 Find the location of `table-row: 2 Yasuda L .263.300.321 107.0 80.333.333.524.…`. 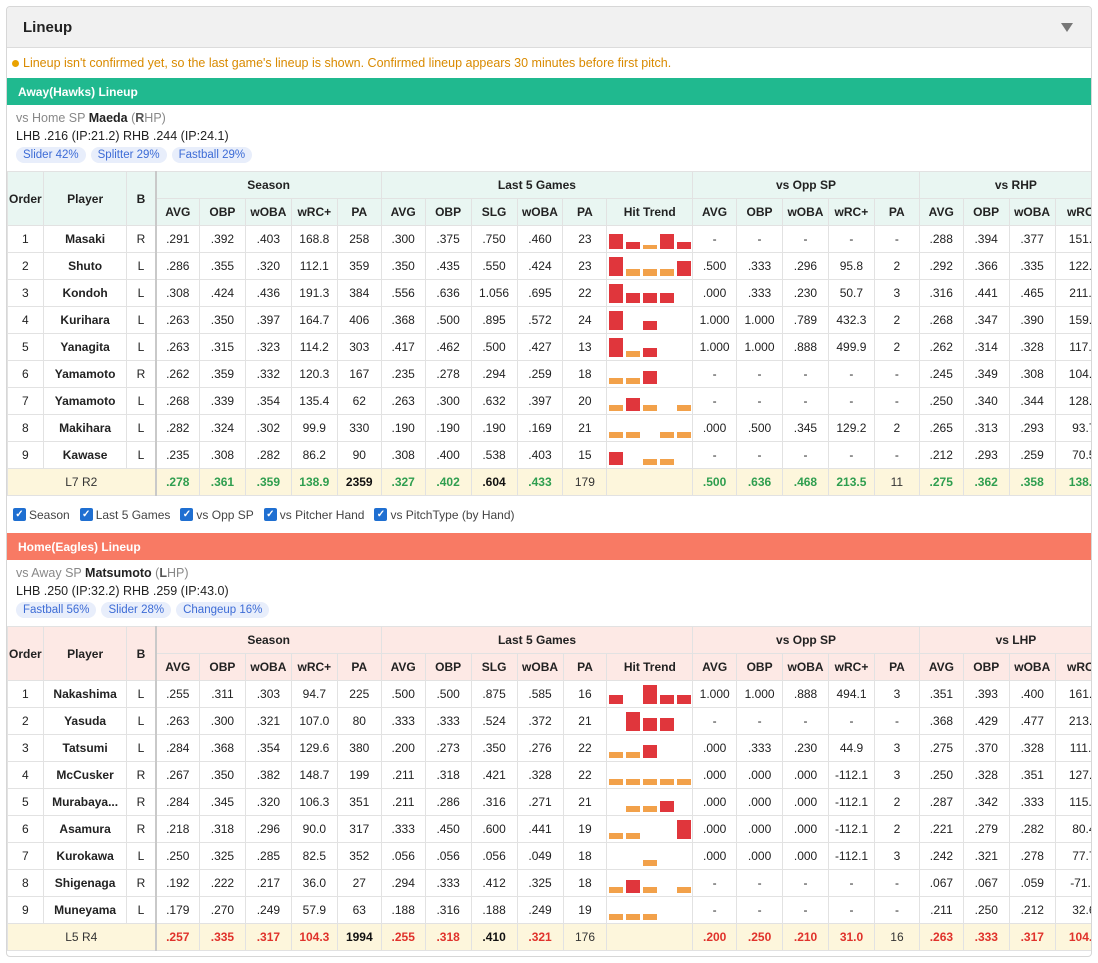

table-row: 2 Yasuda L .263.300.321 107.0 80.333.333.524.… is located at coordinates (549, 721).